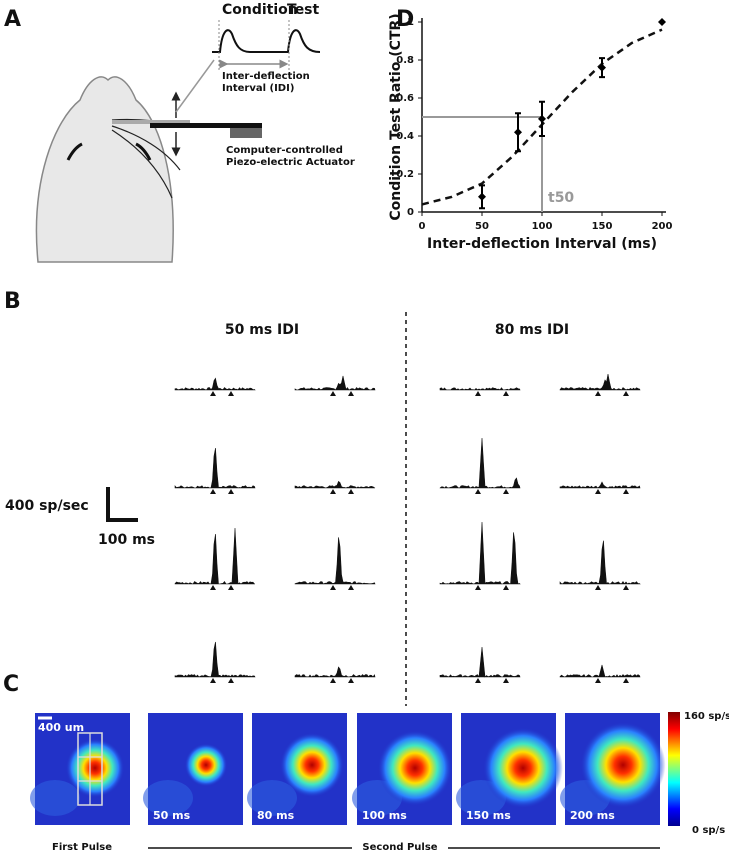 This screenshot has height=853, width=729. What do you see at coordinates (482, 226) in the screenshot?
I see `x-tick-label: 50` at bounding box center [482, 226].